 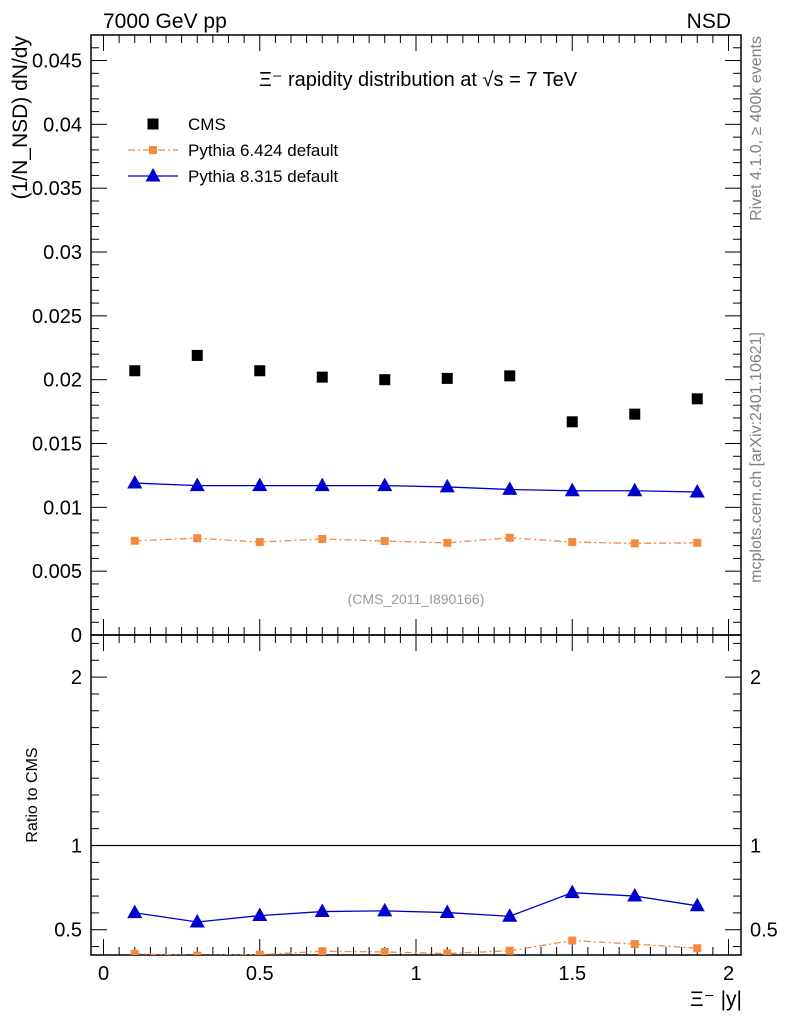 What do you see at coordinates (57, 445) in the screenshot?
I see `y-tick-label: 0.015` at bounding box center [57, 445].